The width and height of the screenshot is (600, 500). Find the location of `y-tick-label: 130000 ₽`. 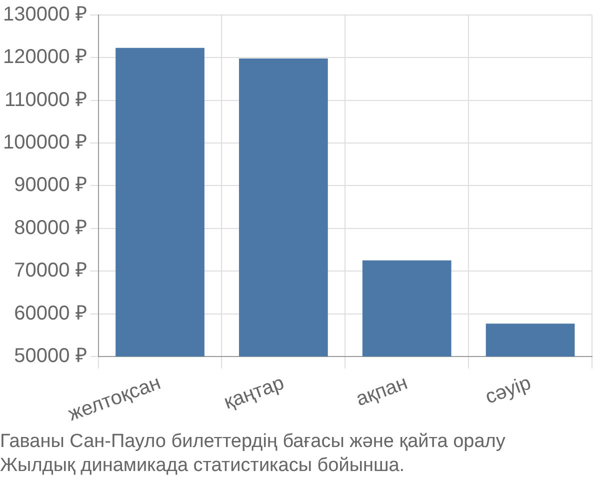

y-tick-label: 130000 ₽ is located at coordinates (45, 15).